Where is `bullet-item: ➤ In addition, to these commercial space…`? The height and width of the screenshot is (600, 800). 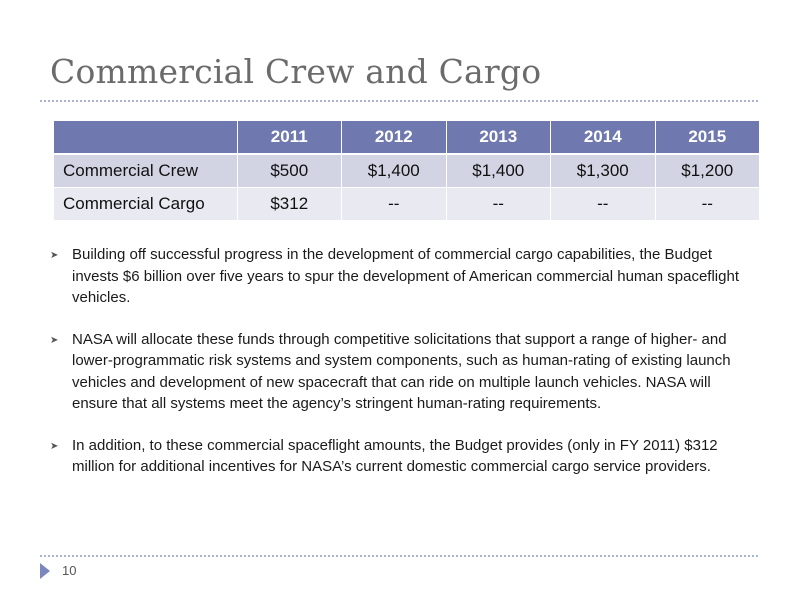
bullet-item: ➤ In addition, to these commercial space… is located at coordinates (405, 456).